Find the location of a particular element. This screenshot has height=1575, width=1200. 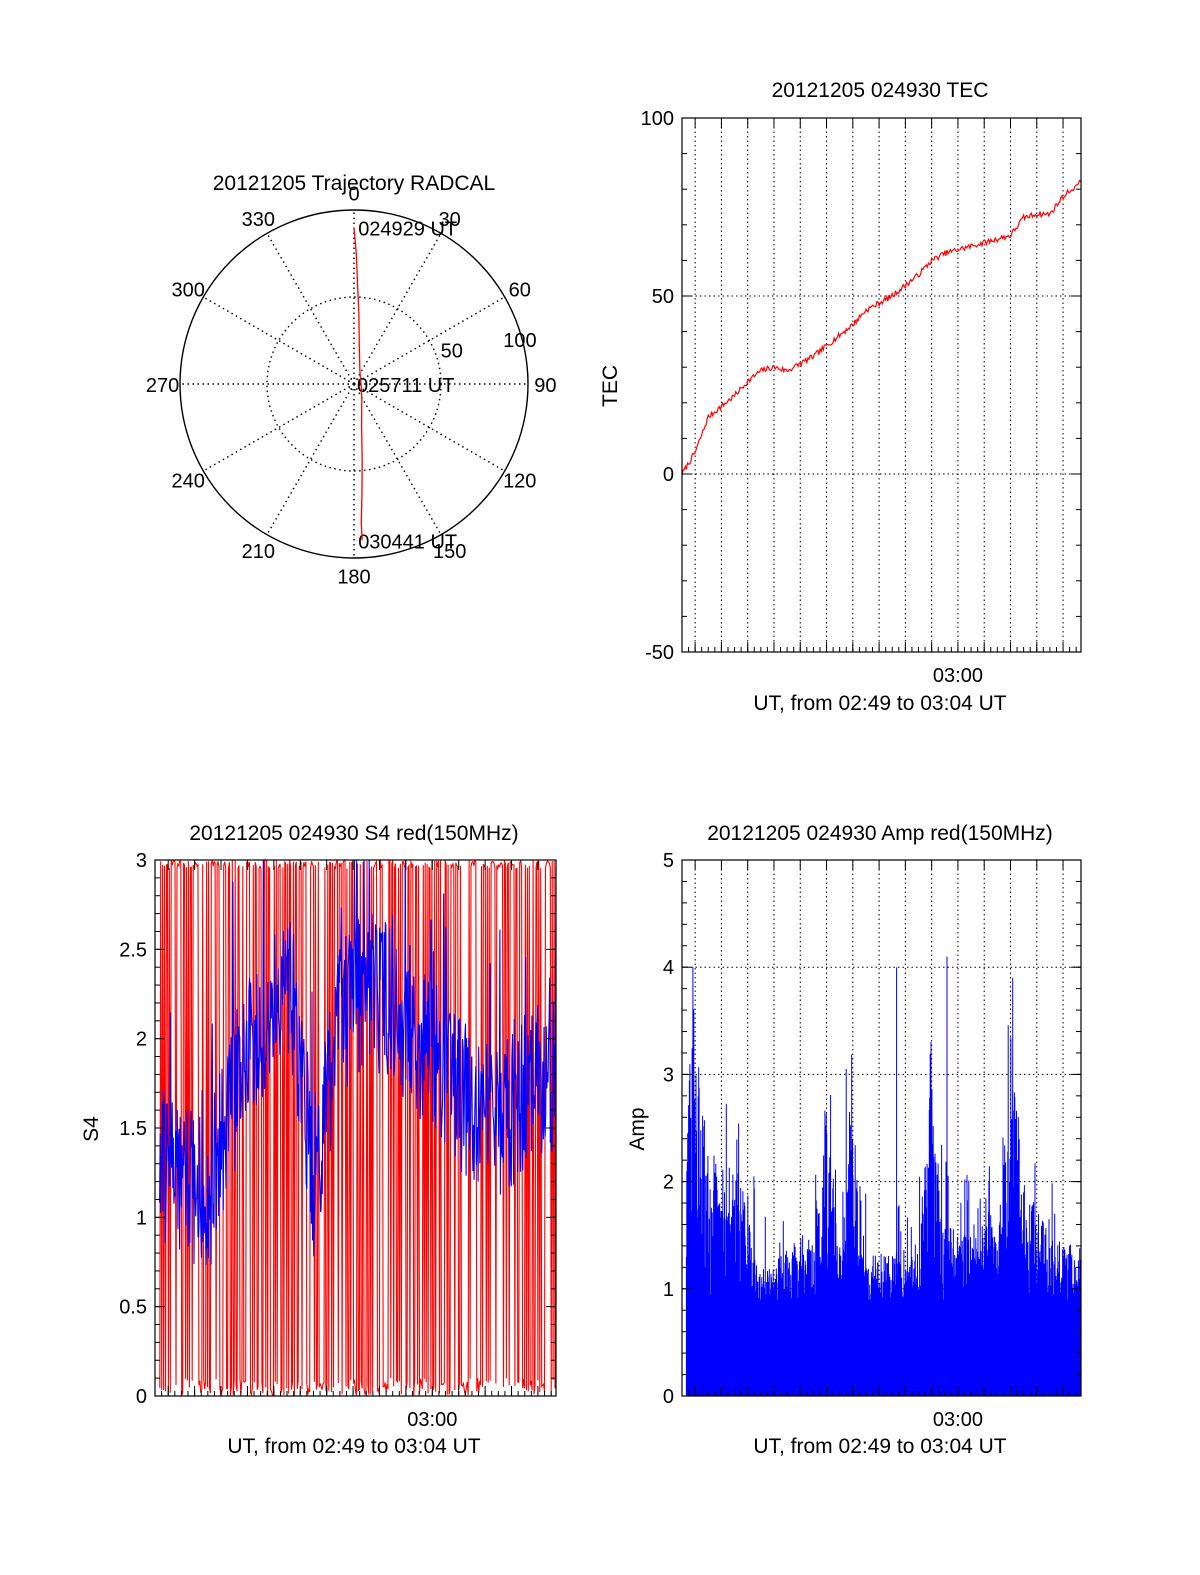

amp-ytick-label: 2 is located at coordinates (668, 1183).